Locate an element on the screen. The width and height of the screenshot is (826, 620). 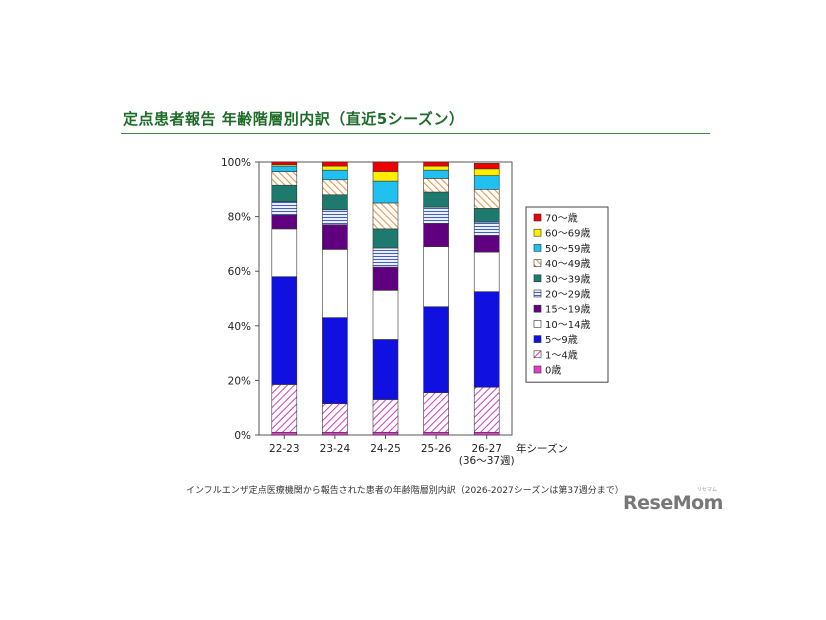
y-tick-label: 20% is located at coordinates (239, 381).